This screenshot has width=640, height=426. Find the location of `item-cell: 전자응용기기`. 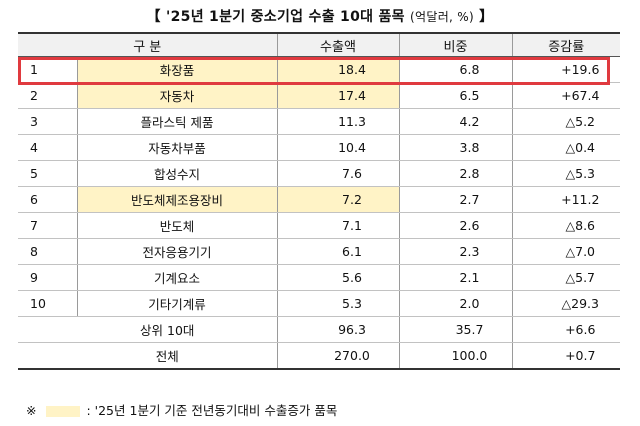

item-cell: 전자응용기기 is located at coordinates (177, 251).